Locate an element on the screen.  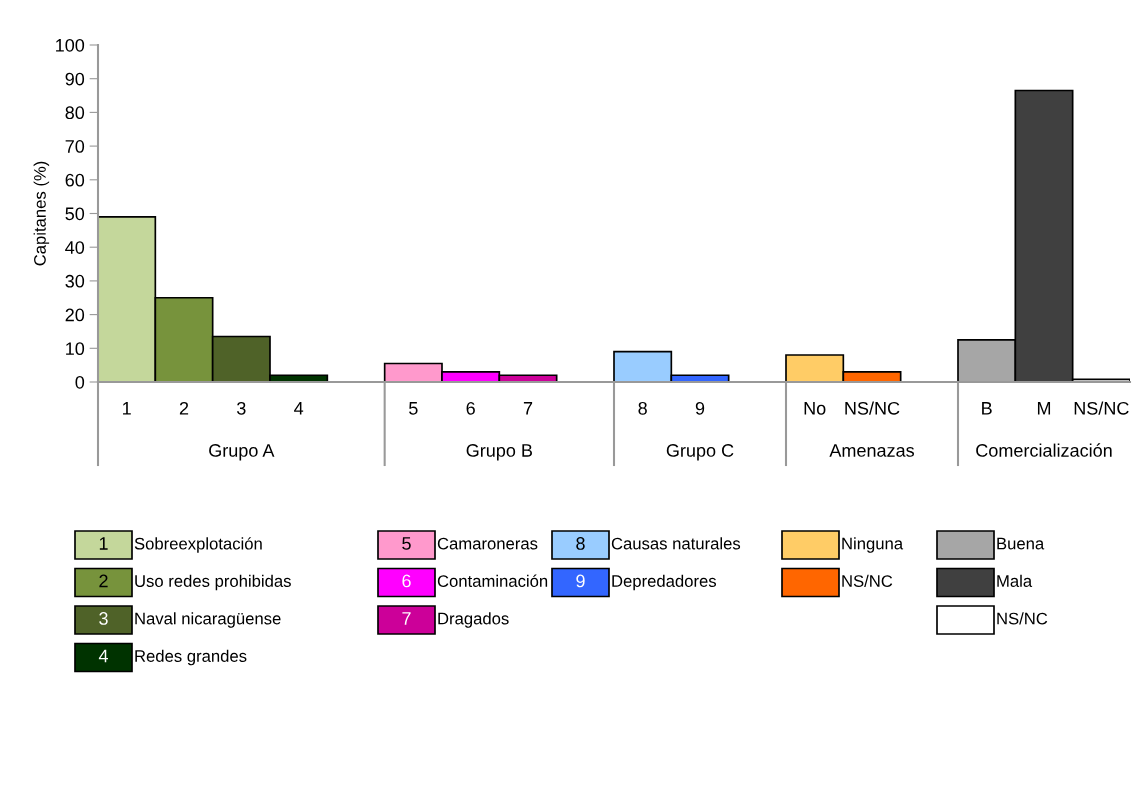
x-tick-label: 1 is located at coordinates (127, 408).